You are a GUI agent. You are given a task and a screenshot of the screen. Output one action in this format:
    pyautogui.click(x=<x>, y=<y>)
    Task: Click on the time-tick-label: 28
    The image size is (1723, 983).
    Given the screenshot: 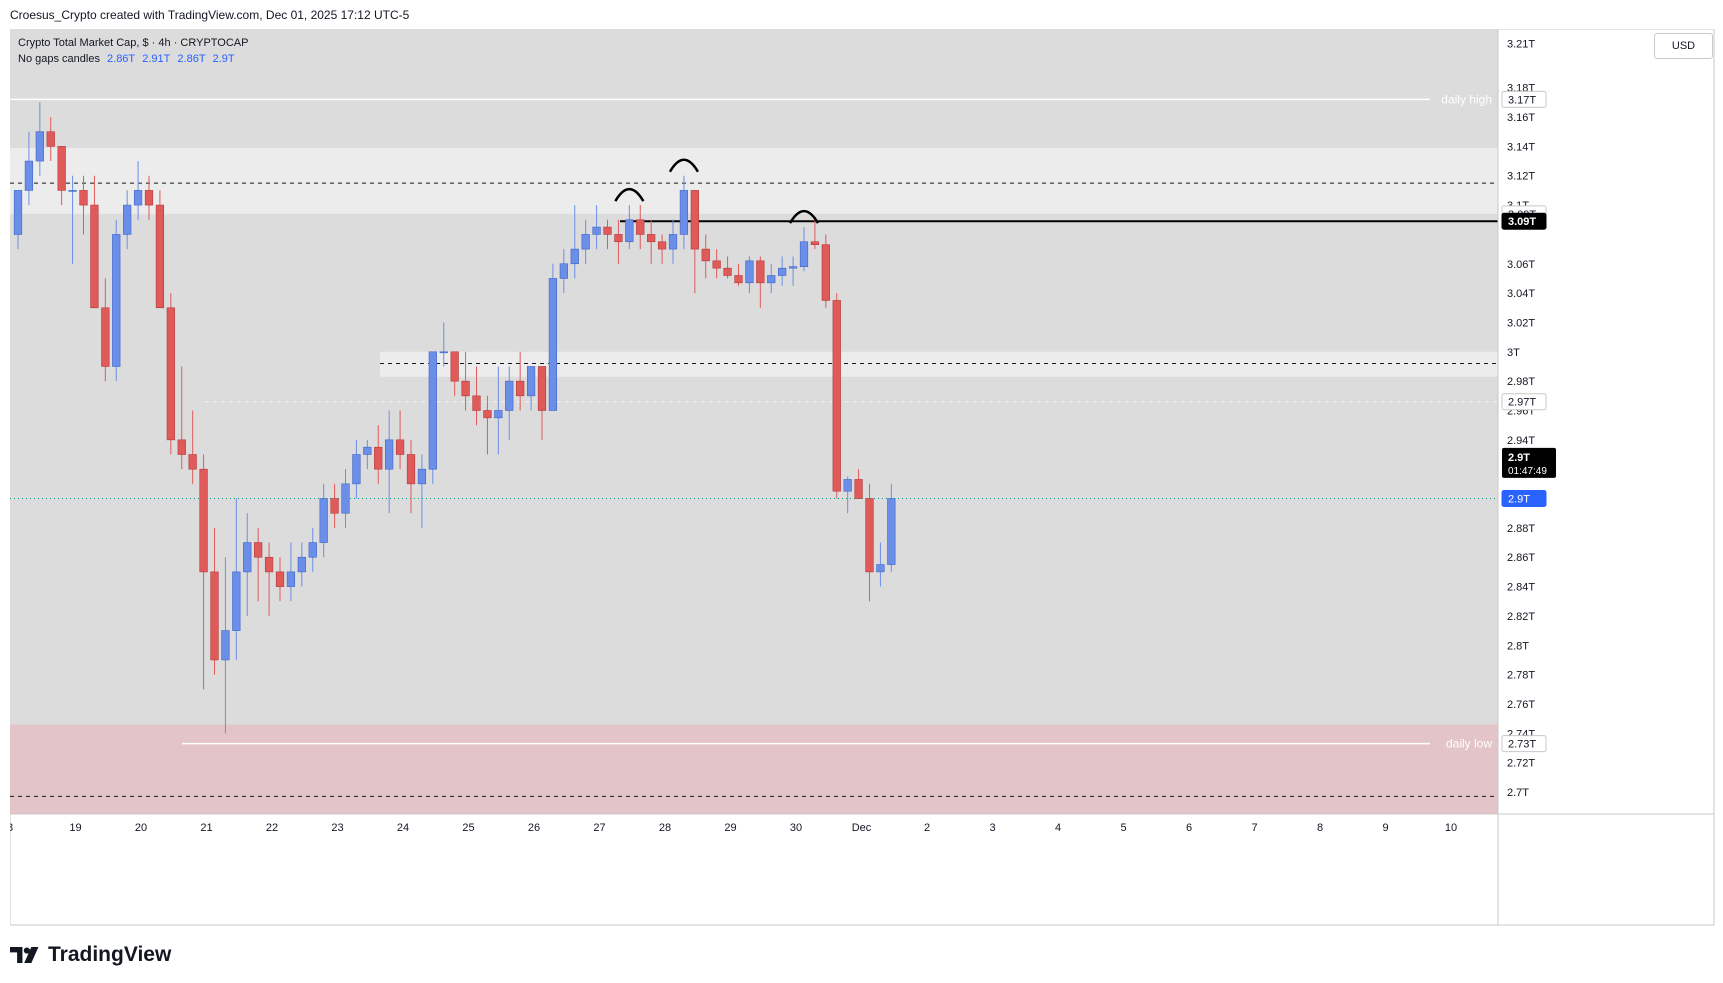 What is the action you would take?
    pyautogui.click(x=665, y=828)
    